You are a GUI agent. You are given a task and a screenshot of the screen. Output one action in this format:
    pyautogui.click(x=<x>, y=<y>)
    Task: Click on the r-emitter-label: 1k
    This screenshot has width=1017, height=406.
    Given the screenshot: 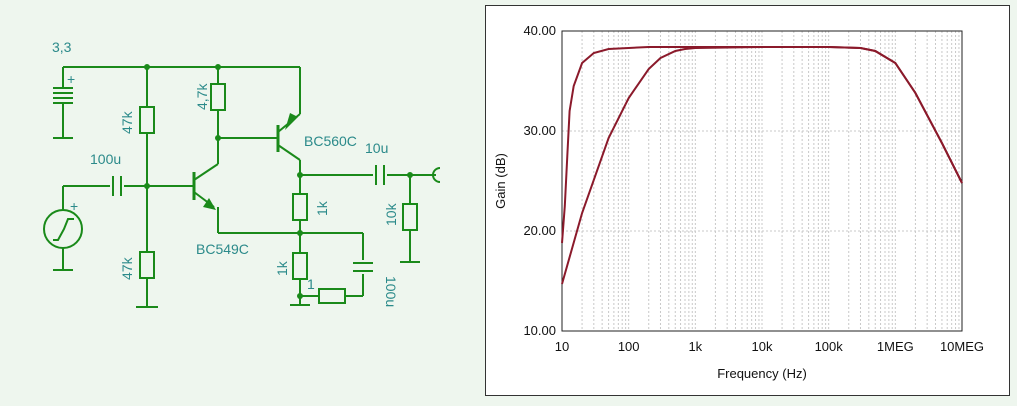 What is the action you would take?
    pyautogui.click(x=322, y=208)
    